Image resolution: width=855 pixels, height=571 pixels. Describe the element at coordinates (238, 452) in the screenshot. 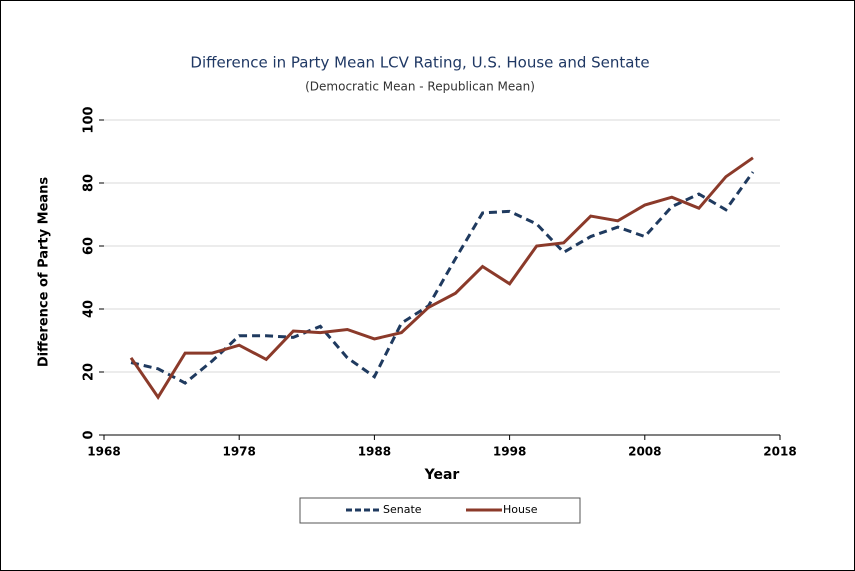

I see `x-tick-label: 1978` at that location.